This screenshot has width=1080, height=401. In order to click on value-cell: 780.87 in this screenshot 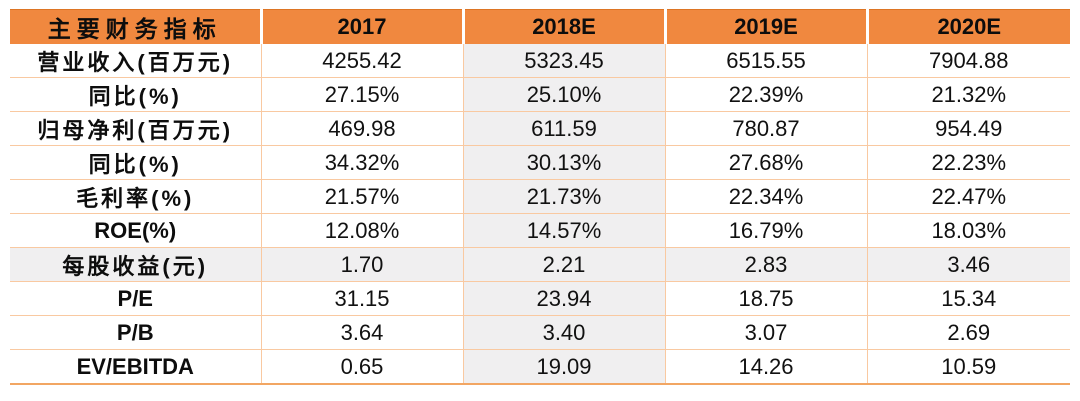, I will do `click(766, 128)`.